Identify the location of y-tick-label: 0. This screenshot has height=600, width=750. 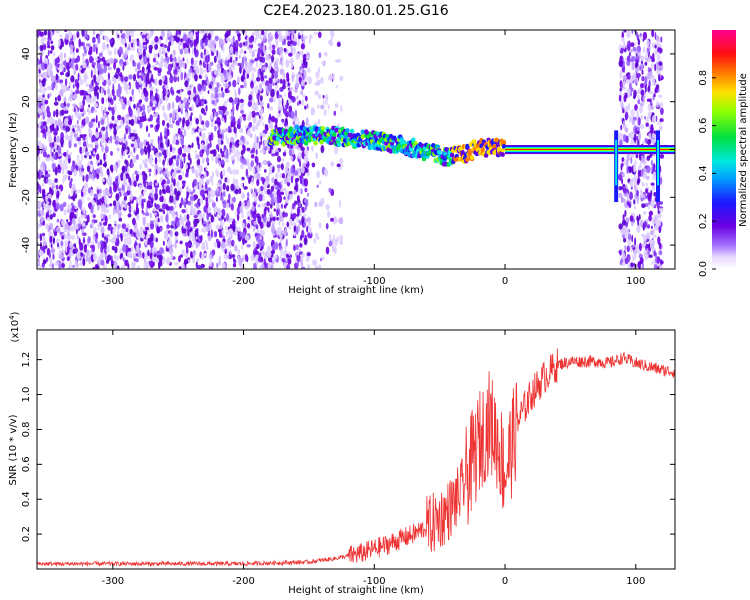
(26, 149).